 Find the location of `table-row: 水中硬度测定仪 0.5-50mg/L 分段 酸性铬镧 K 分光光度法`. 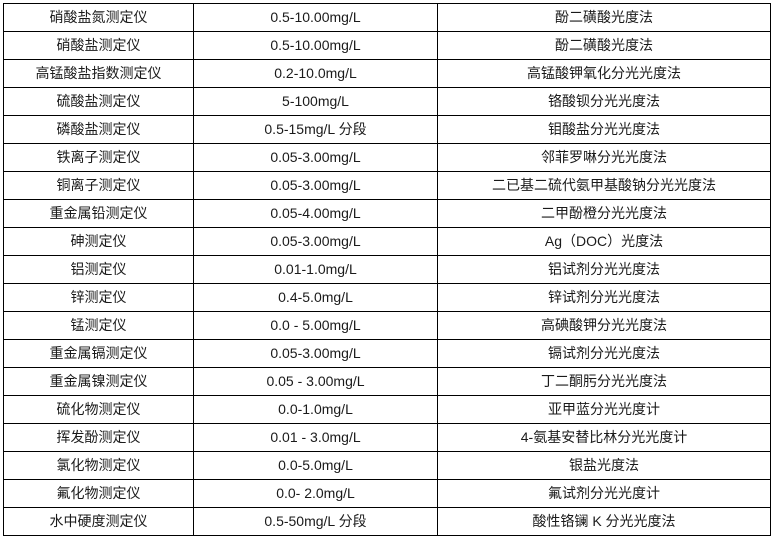

table-row: 水中硬度测定仪 0.5-50mg/L 分段 酸性铬镧 K 分光光度法 is located at coordinates (387, 521).